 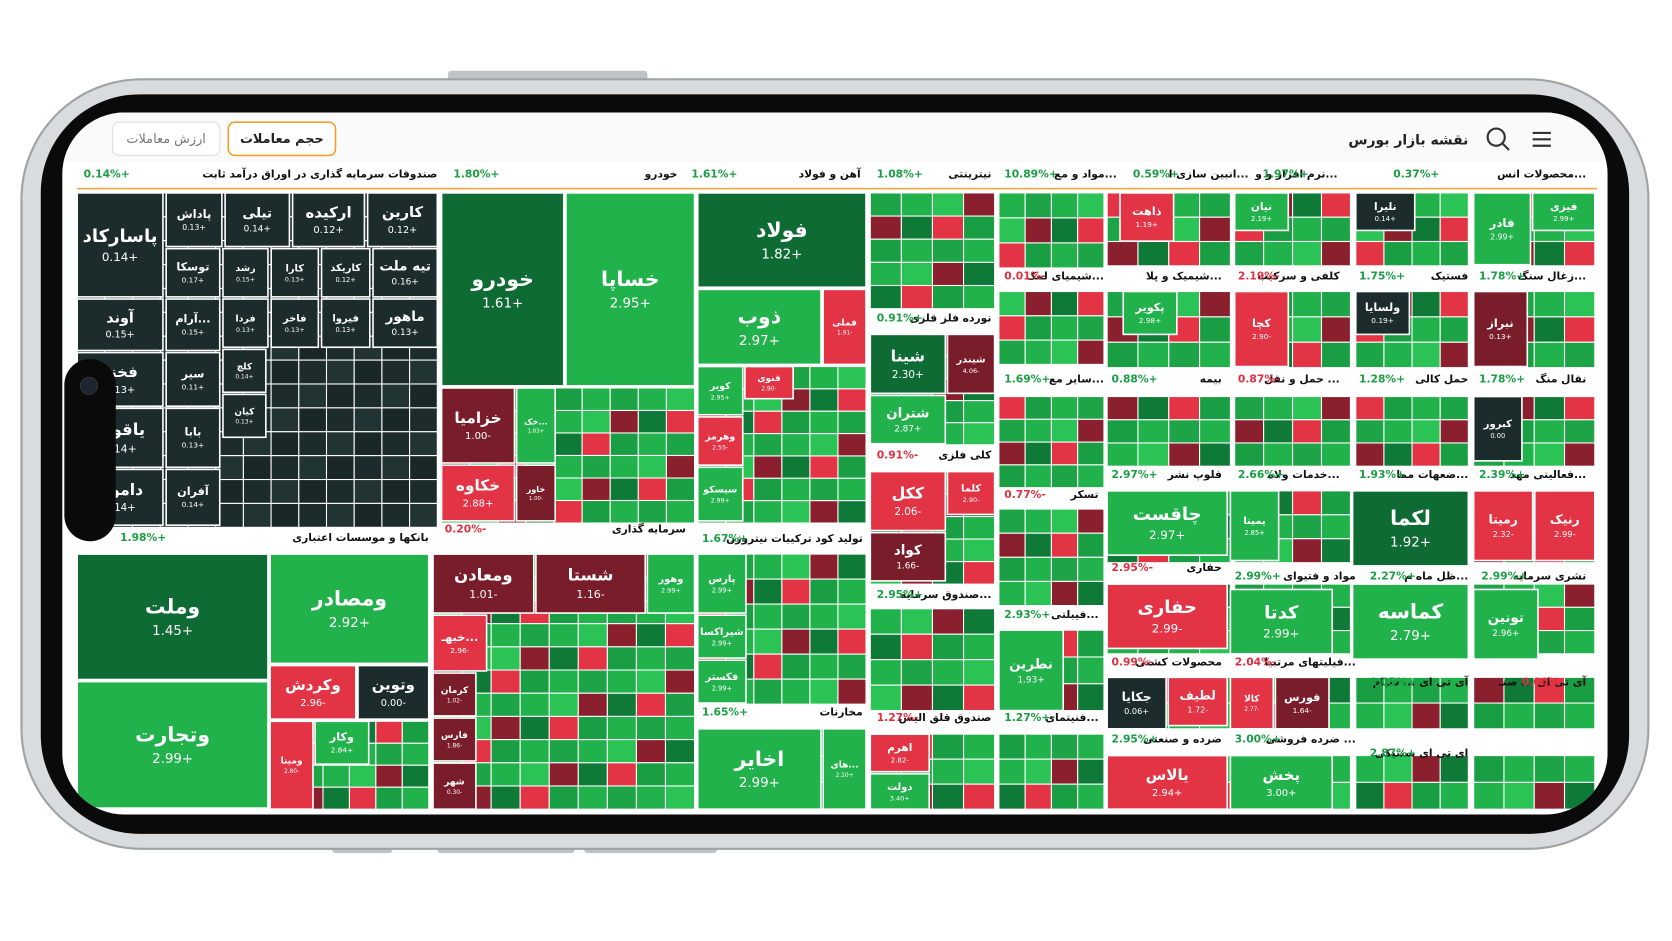 What do you see at coordinates (972, 371) in the screenshot?
I see `stock-change: 4.06-` at bounding box center [972, 371].